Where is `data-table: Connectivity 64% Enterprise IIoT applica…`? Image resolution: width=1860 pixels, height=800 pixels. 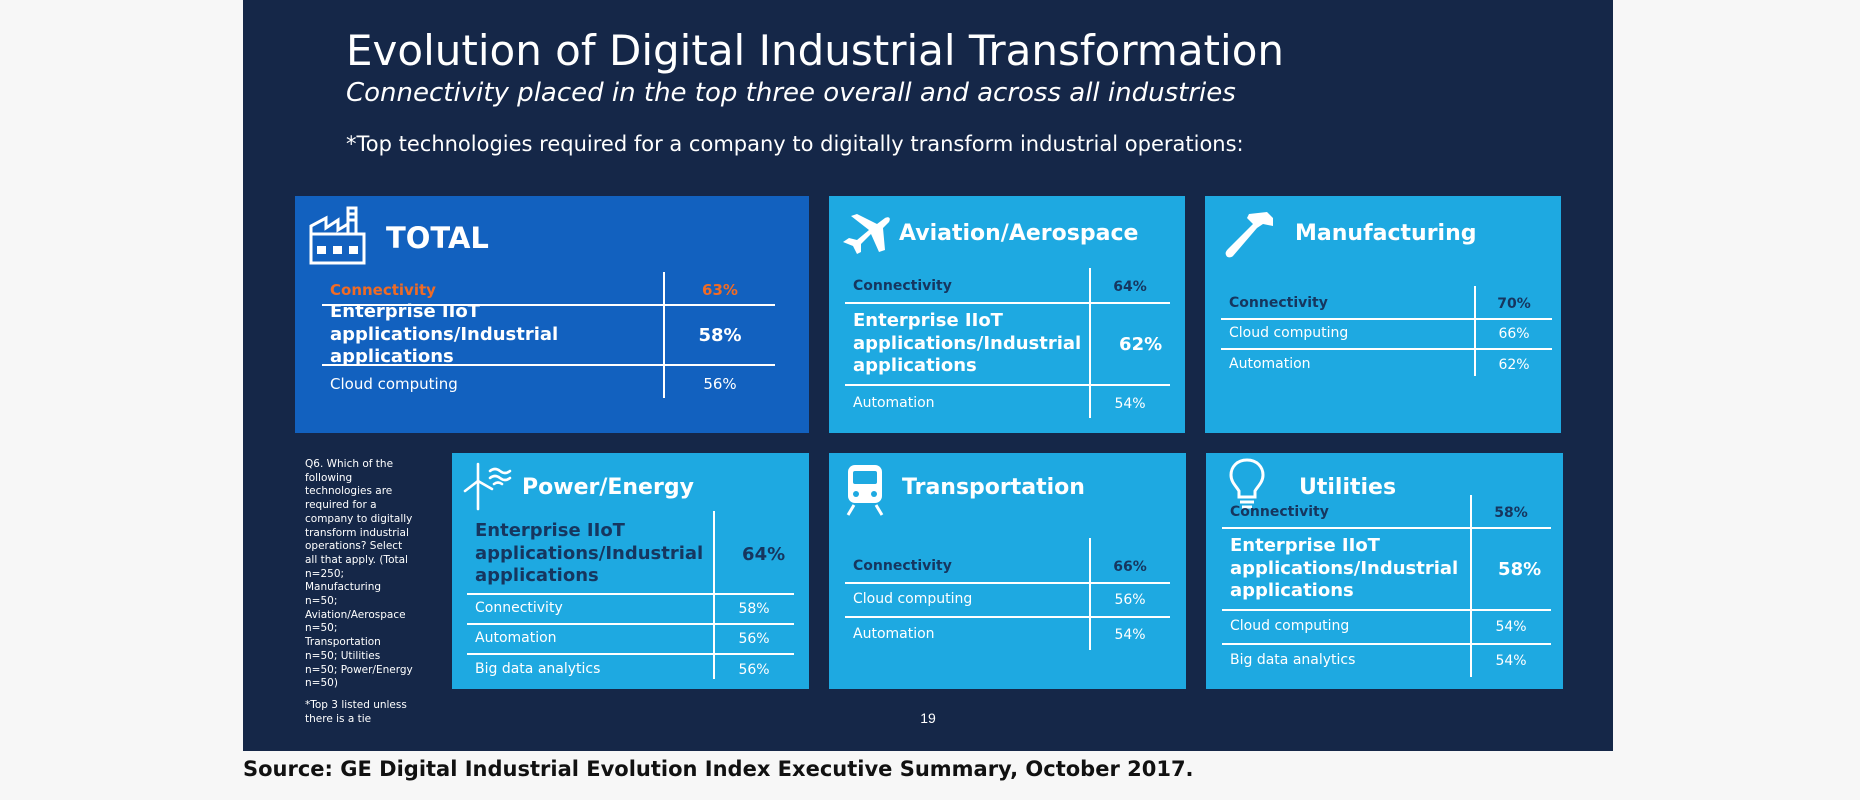 data-table: Connectivity 64% Enterprise IIoT applica… is located at coordinates (1007, 345).